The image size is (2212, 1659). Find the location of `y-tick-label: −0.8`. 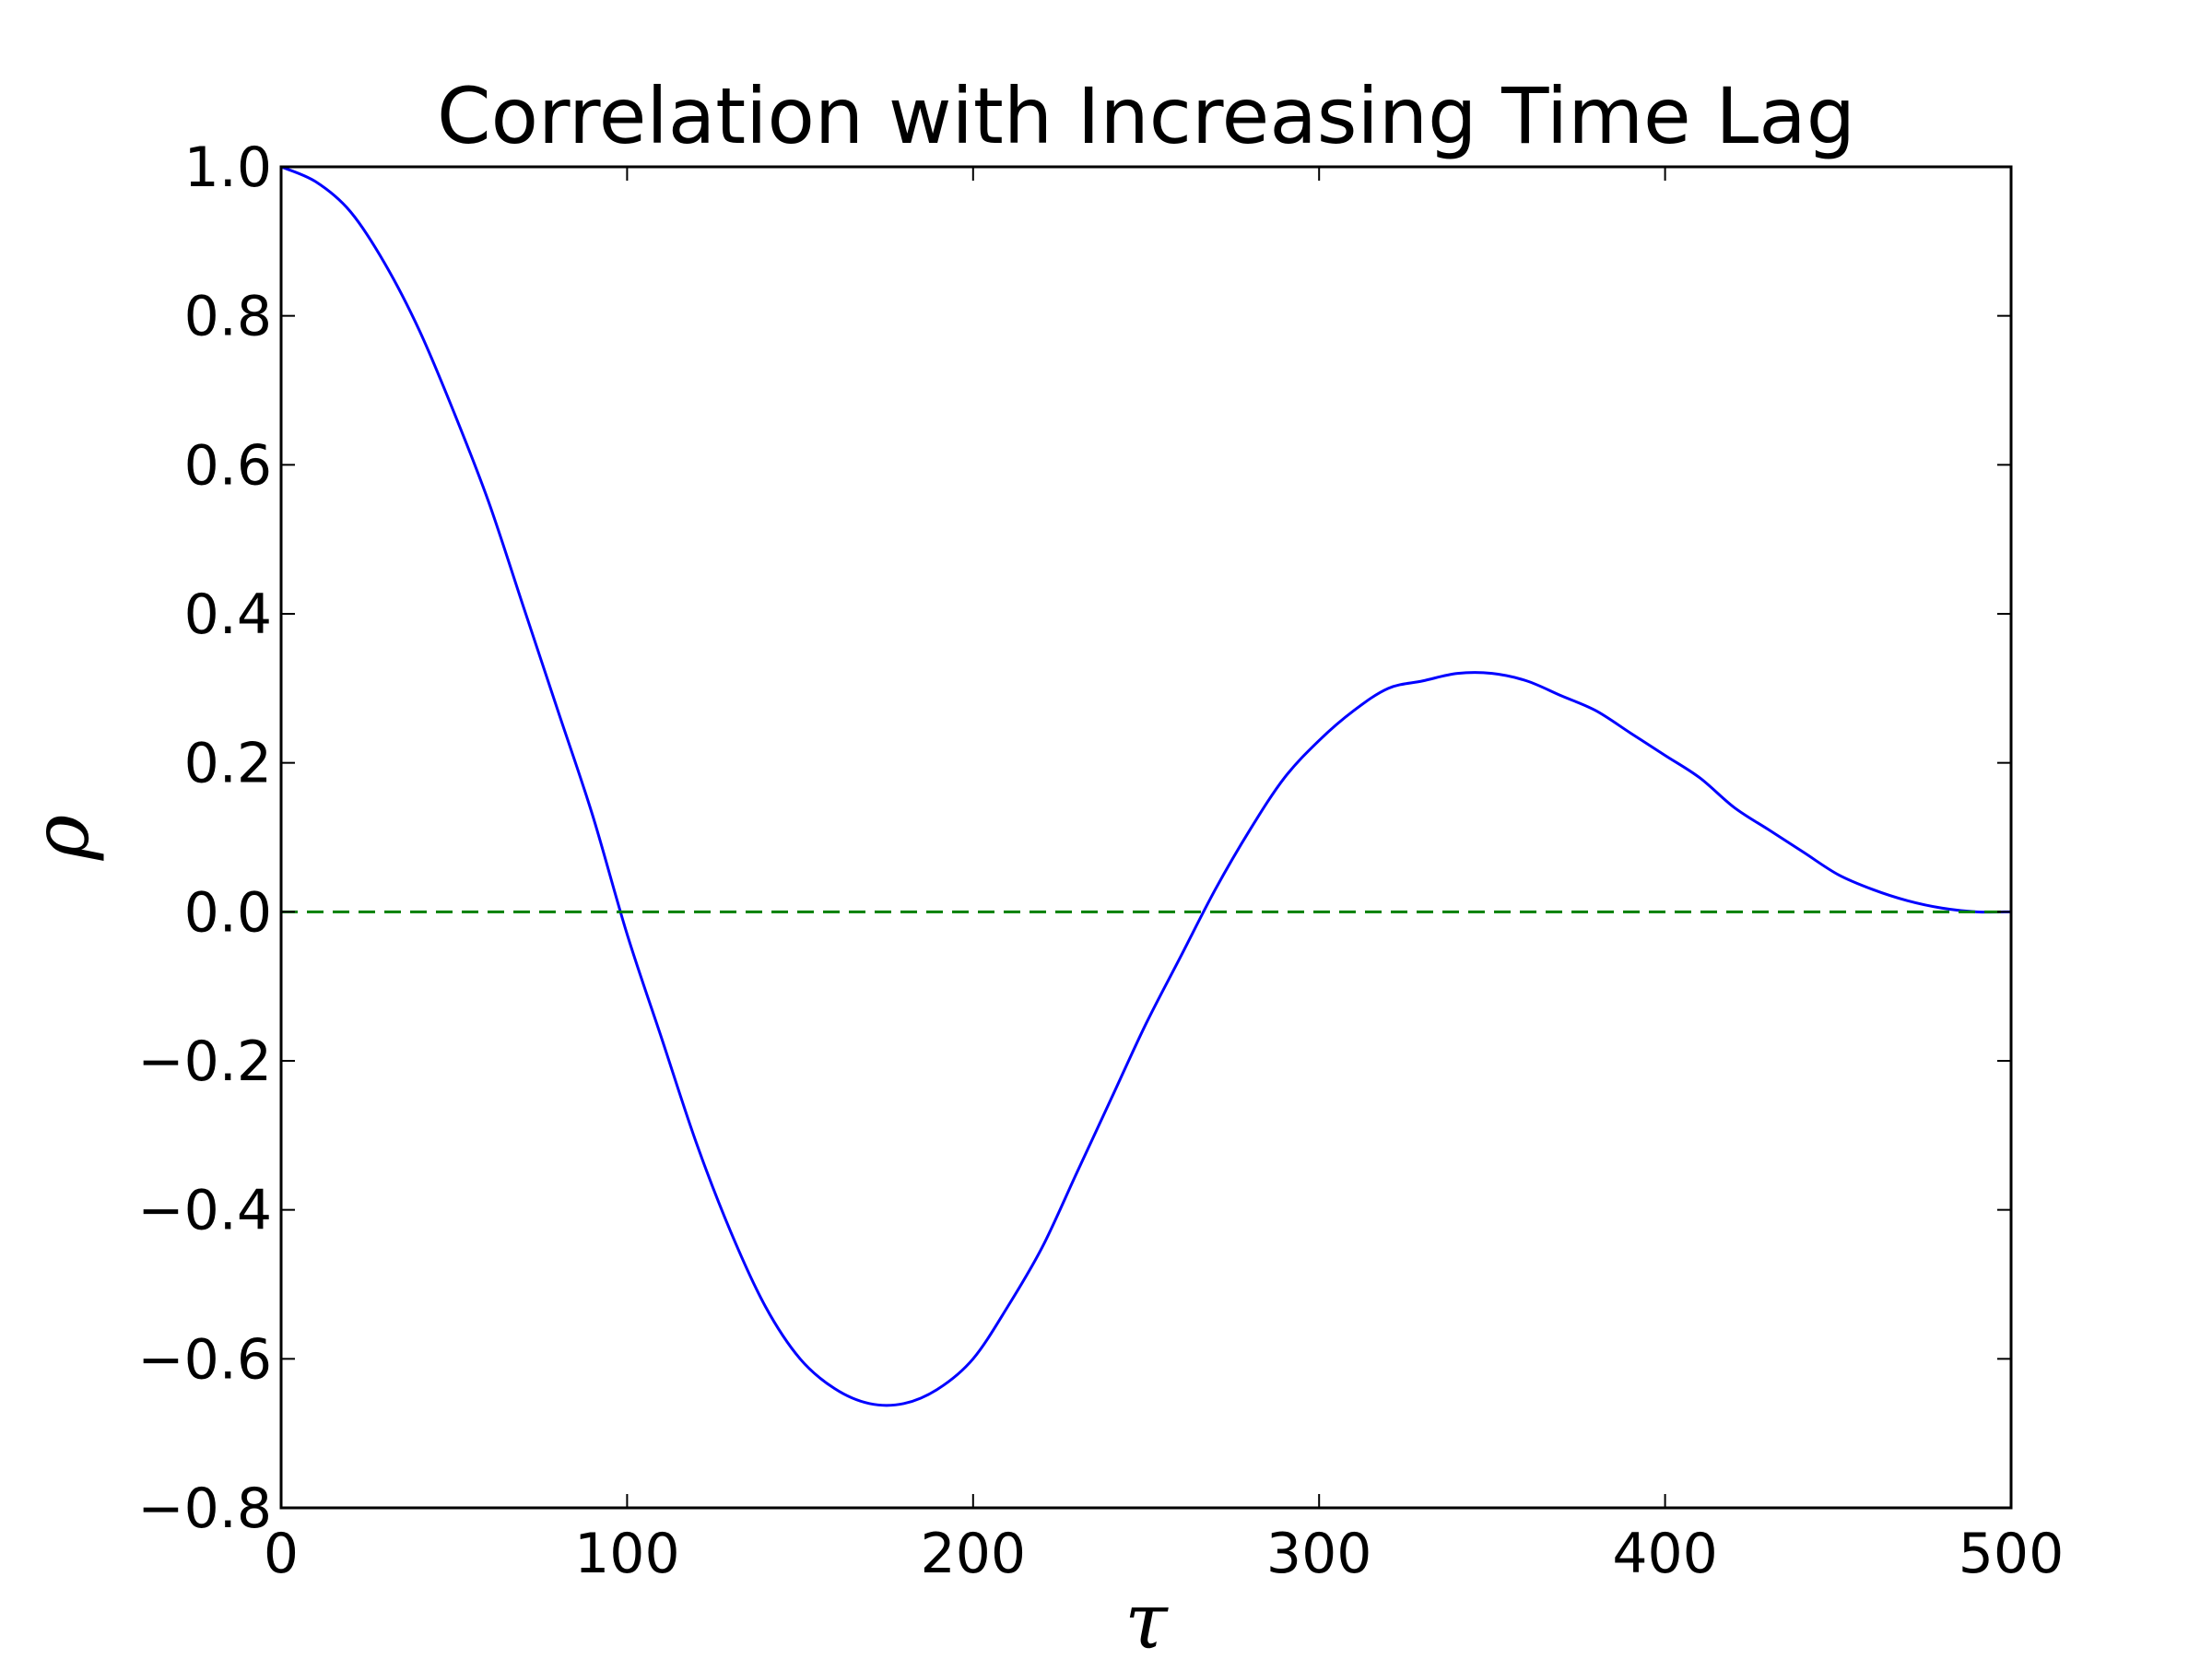

y-tick-label: −0.8 is located at coordinates (204, 1509).